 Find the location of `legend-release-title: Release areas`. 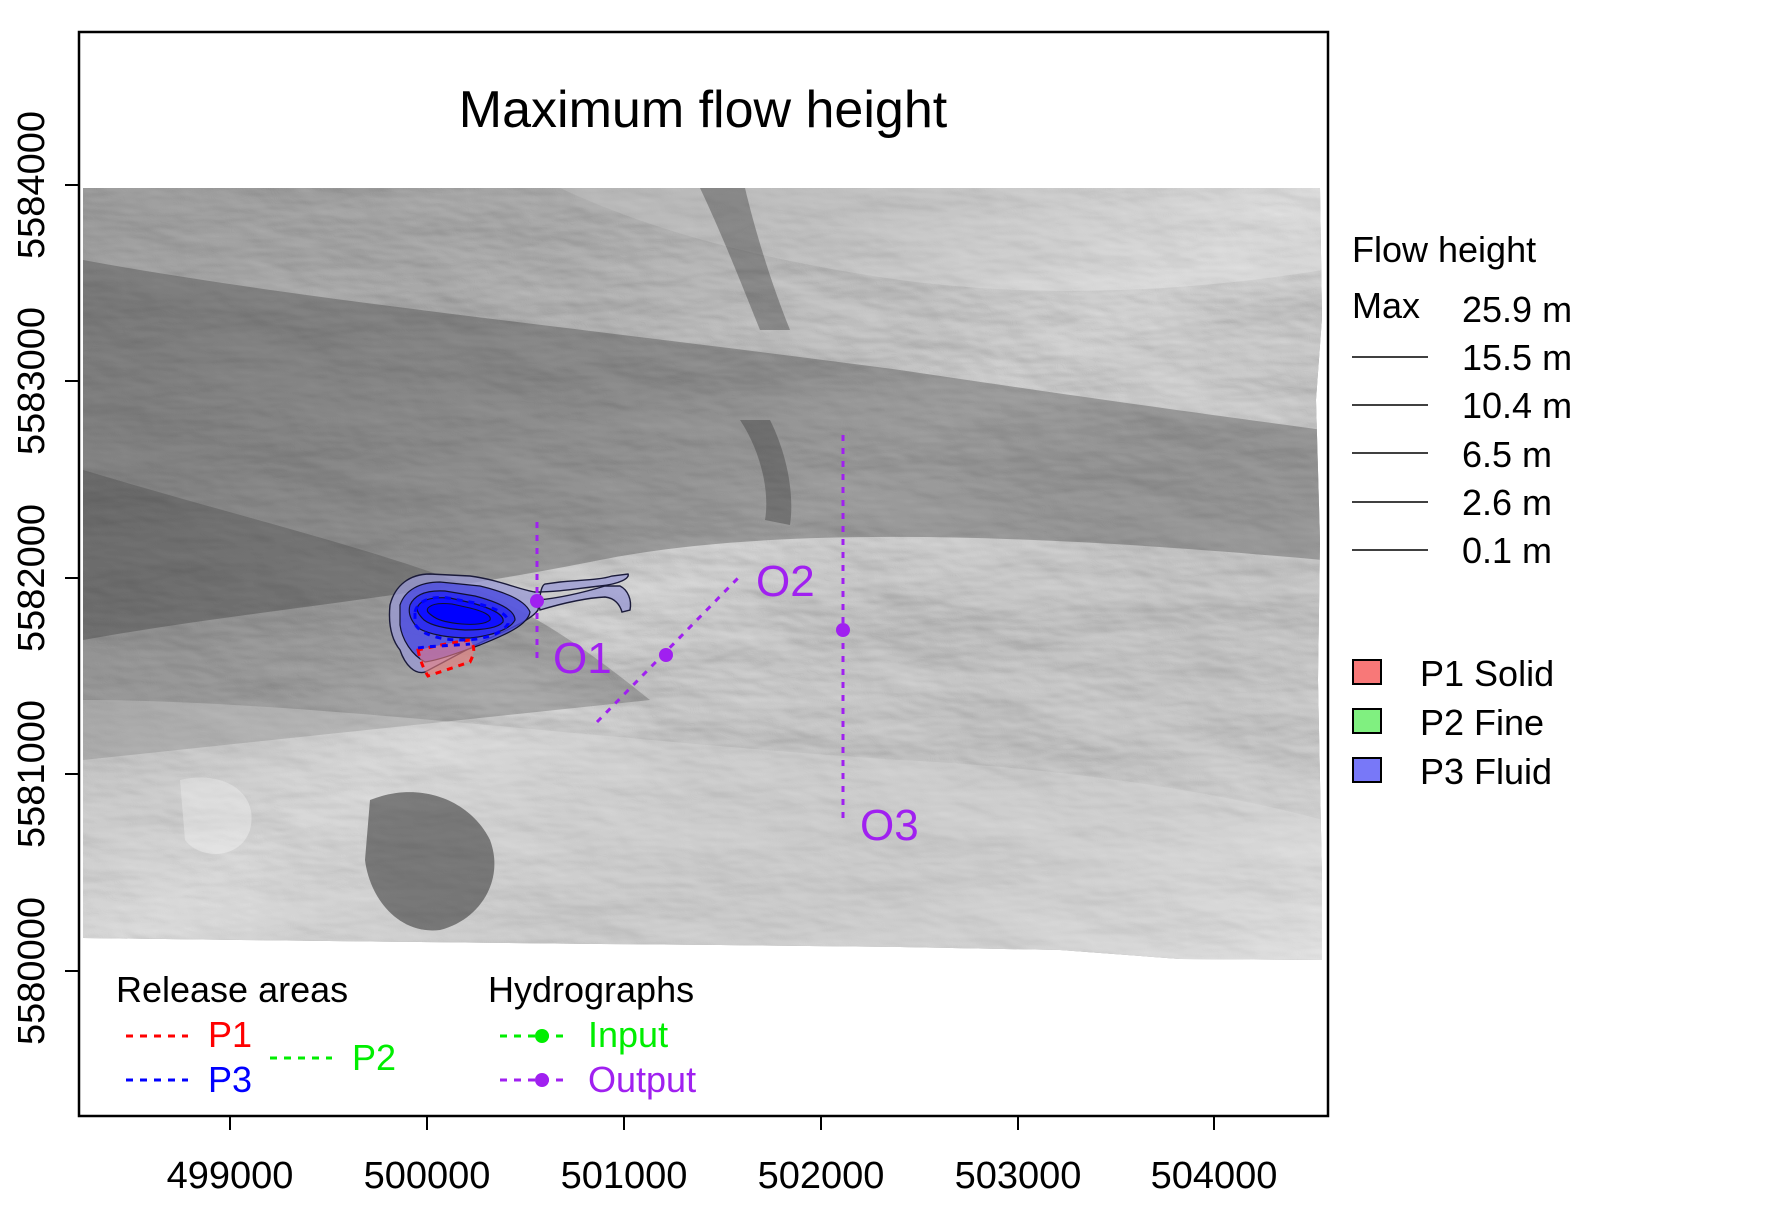

legend-release-title: Release areas is located at coordinates (232, 989).